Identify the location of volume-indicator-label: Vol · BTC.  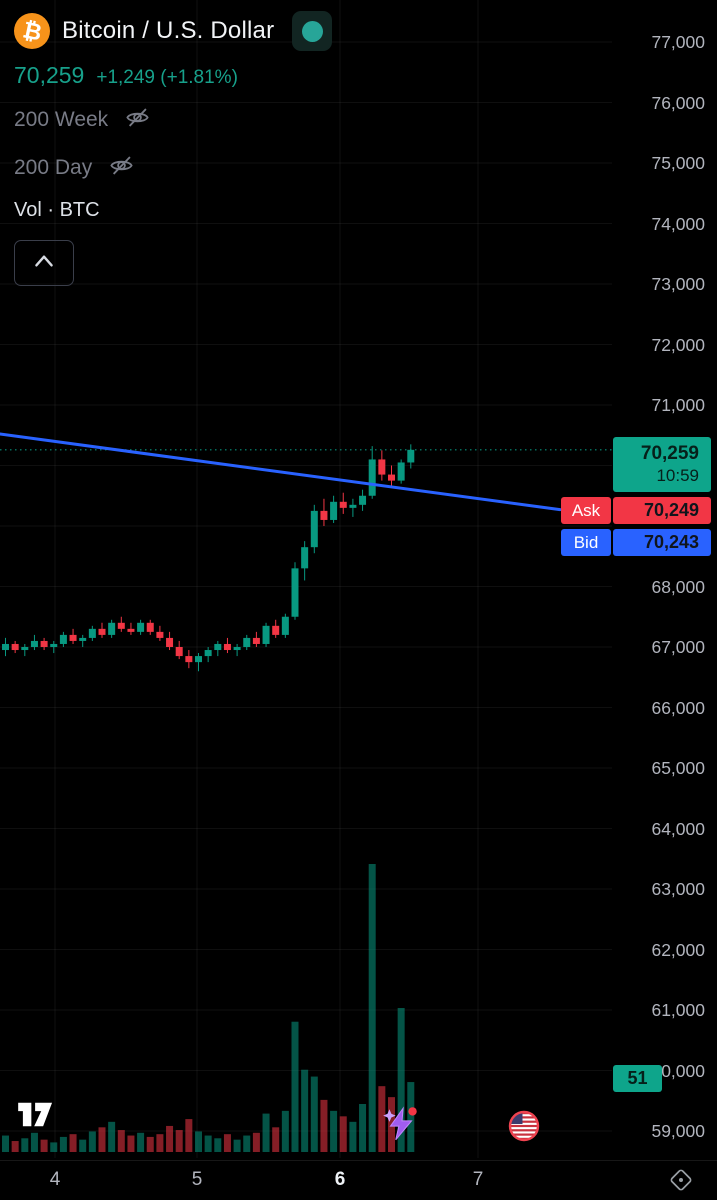
(57, 210).